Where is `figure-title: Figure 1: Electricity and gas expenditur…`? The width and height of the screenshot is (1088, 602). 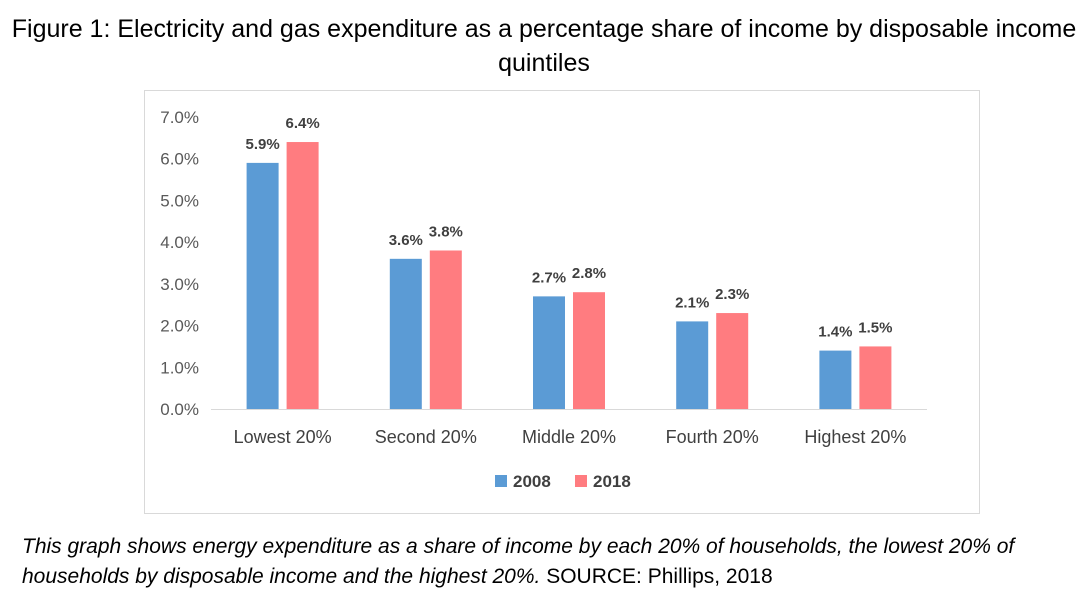 figure-title: Figure 1: Electricity and gas expenditur… is located at coordinates (544, 46).